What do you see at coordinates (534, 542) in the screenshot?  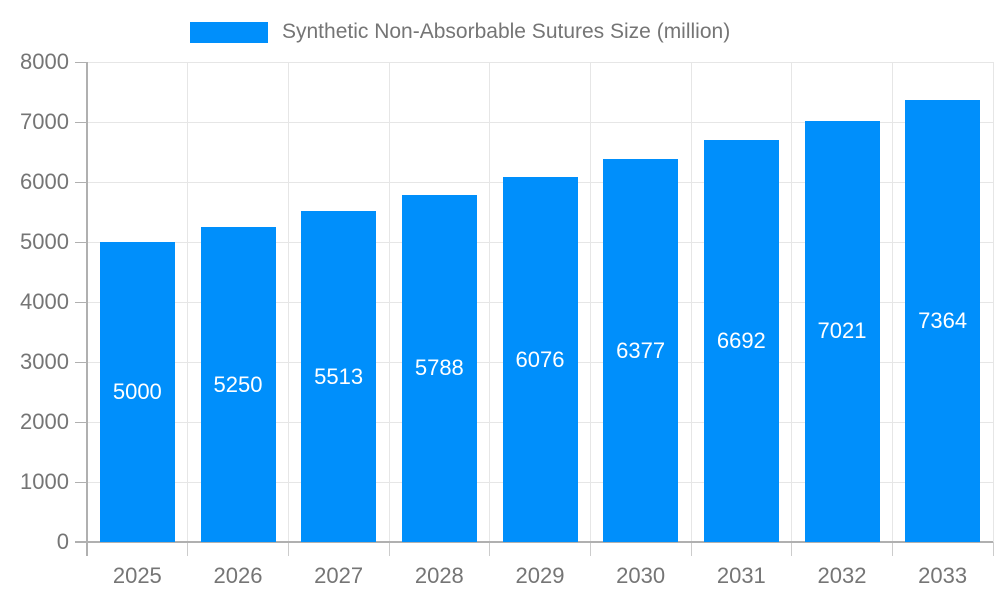 I see `x-axis-line` at bounding box center [534, 542].